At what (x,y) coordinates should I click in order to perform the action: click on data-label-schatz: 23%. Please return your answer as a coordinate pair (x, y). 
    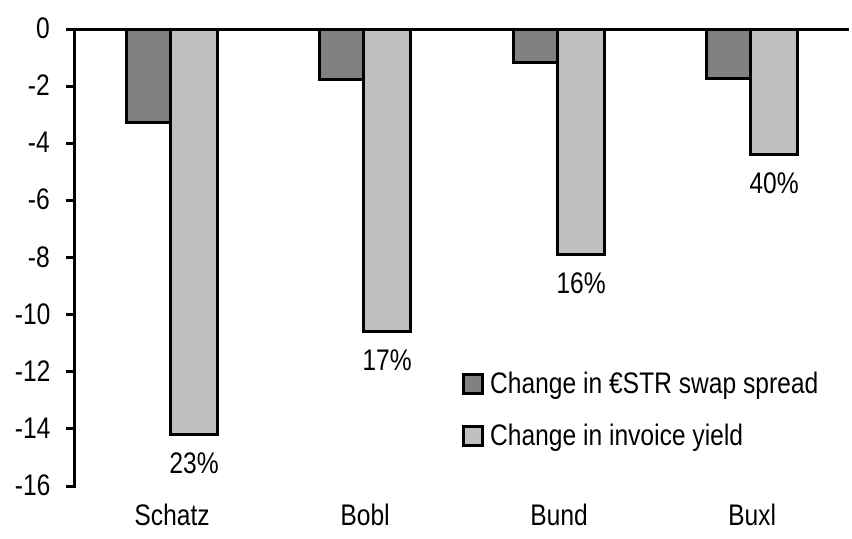
    Looking at the image, I should click on (194, 463).